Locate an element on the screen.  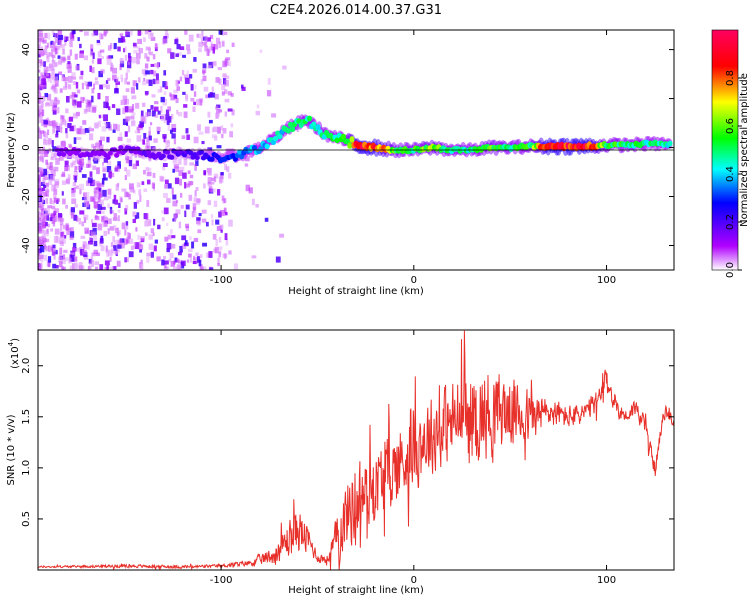
signal-cell is located at coordinates (121, 147).